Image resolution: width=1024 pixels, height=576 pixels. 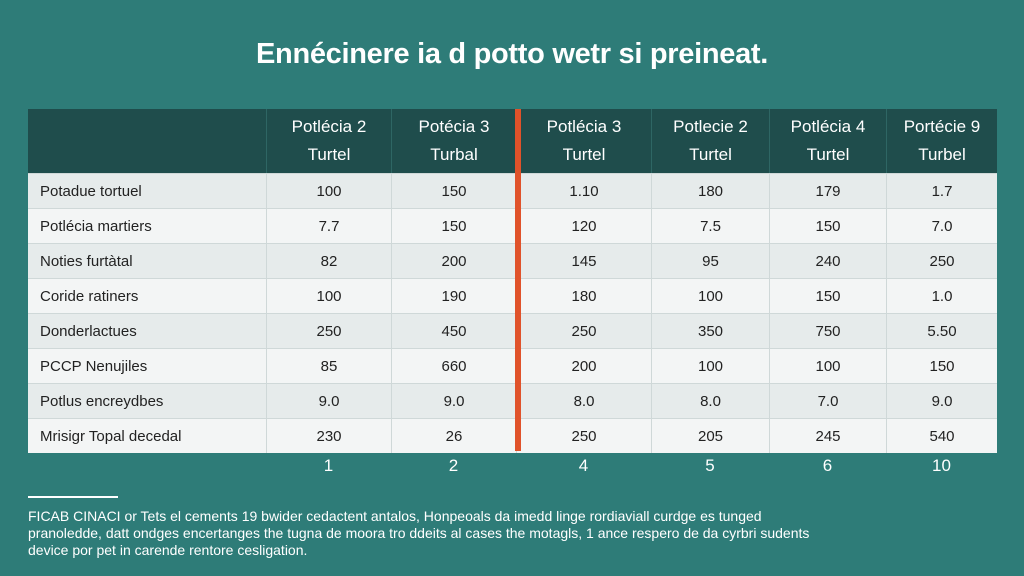 I want to click on column-header: Portécie 9 Turbel, so click(x=941, y=141).